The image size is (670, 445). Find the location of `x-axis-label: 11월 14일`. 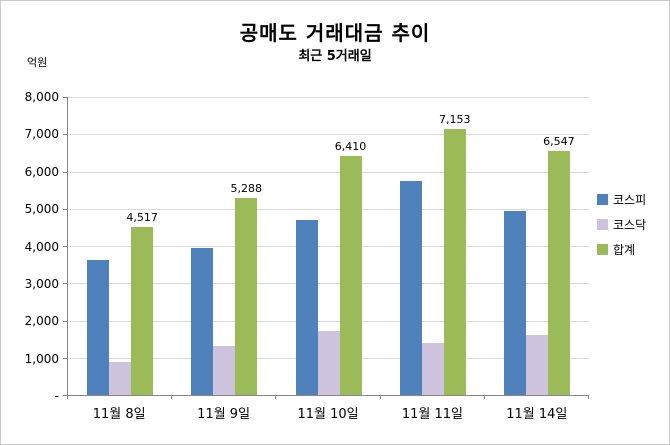

x-axis-label: 11월 14일 is located at coordinates (537, 414).